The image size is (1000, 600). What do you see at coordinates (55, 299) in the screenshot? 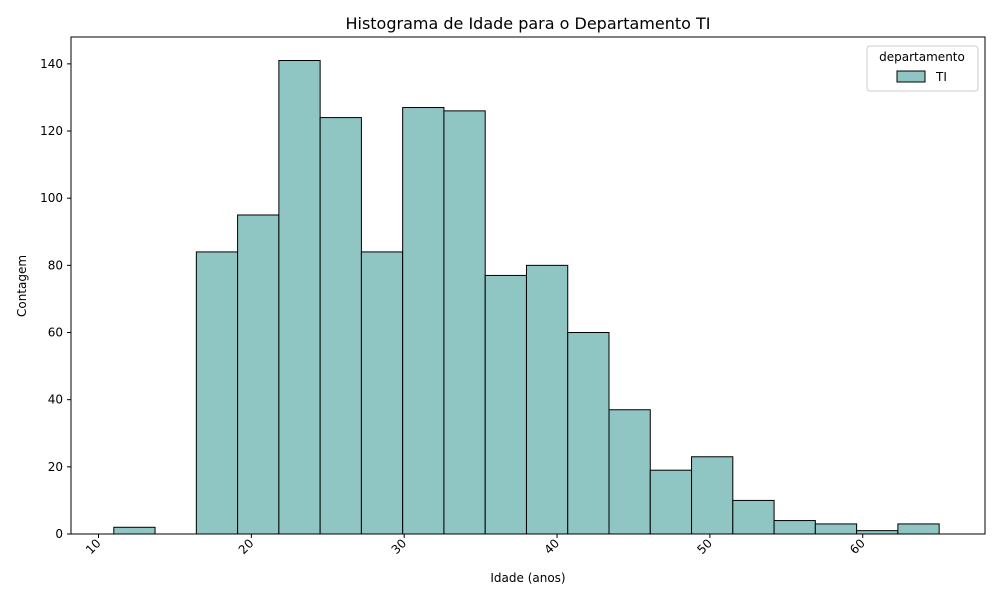
I see `y-axis: 0 20 40 60 80 100 120 140` at bounding box center [55, 299].